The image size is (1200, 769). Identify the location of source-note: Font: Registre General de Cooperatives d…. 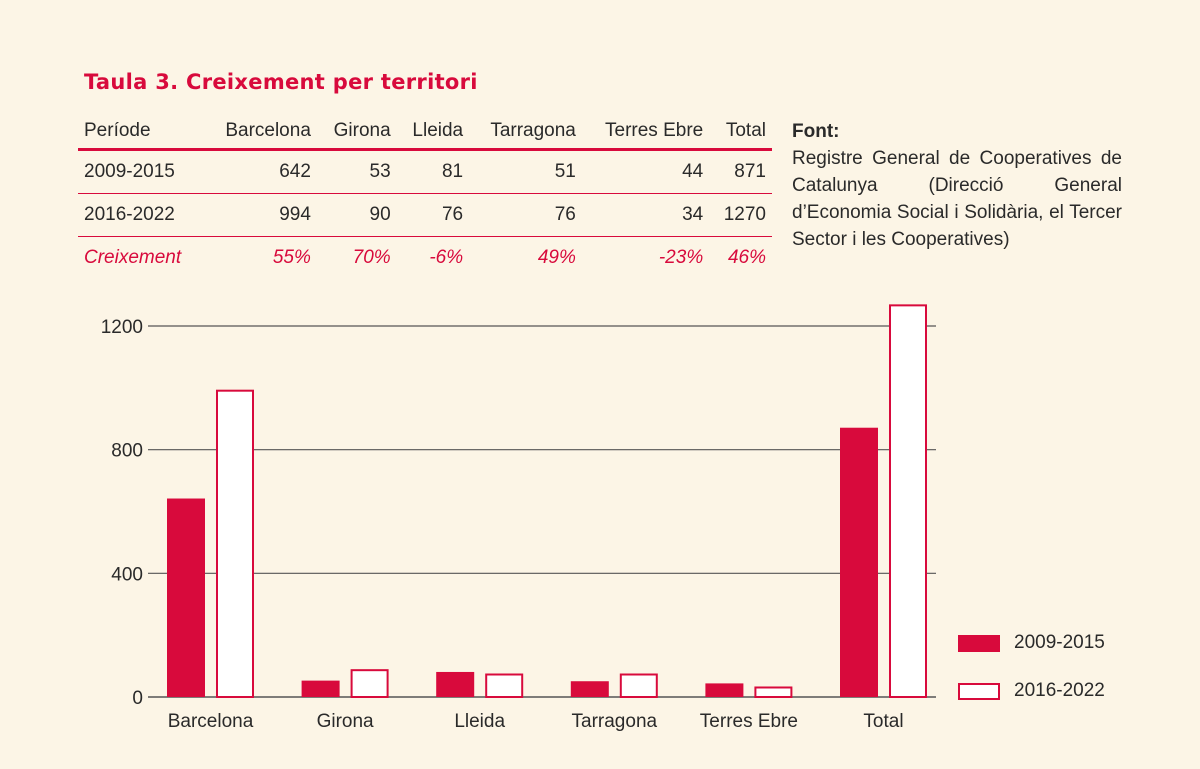
(957, 185).